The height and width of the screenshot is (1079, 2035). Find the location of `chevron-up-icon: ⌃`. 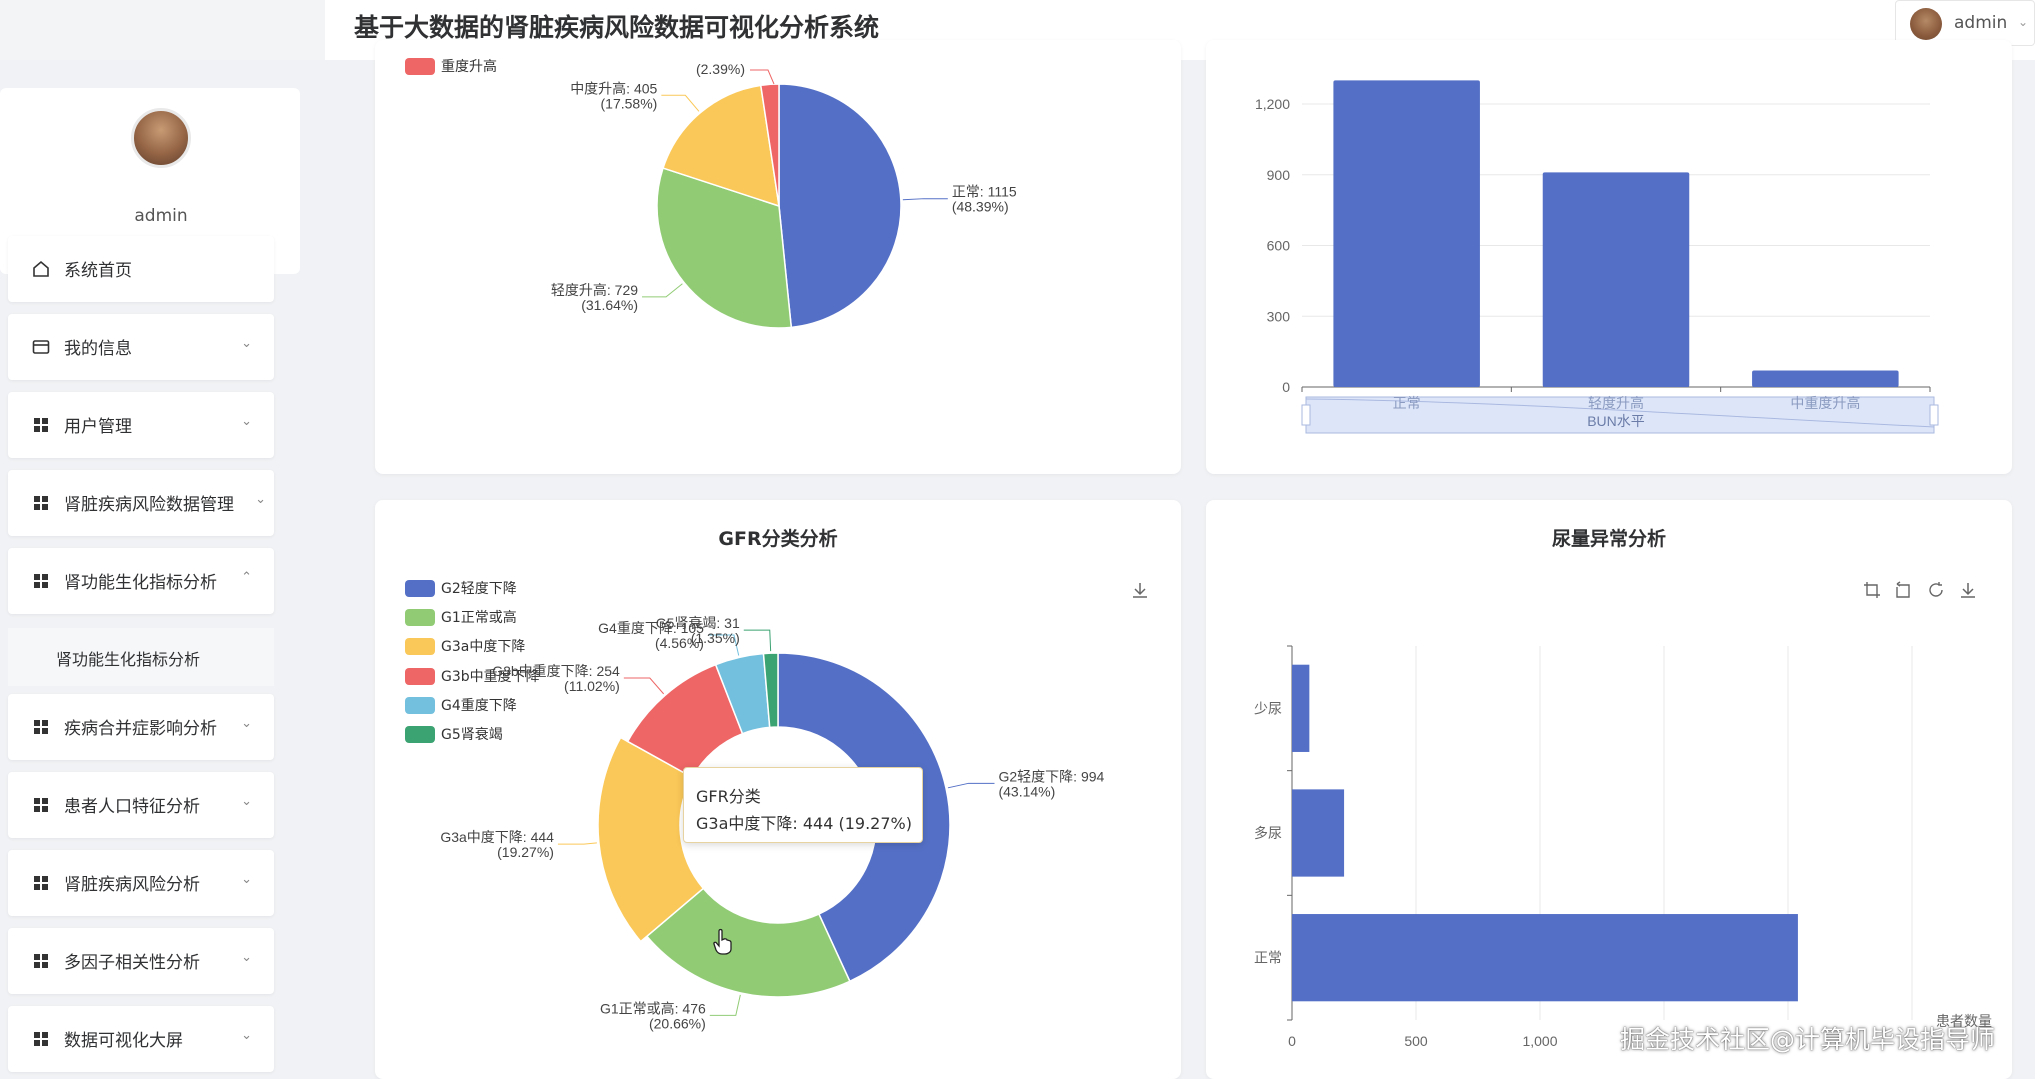

chevron-up-icon: ⌃ is located at coordinates (246, 577).